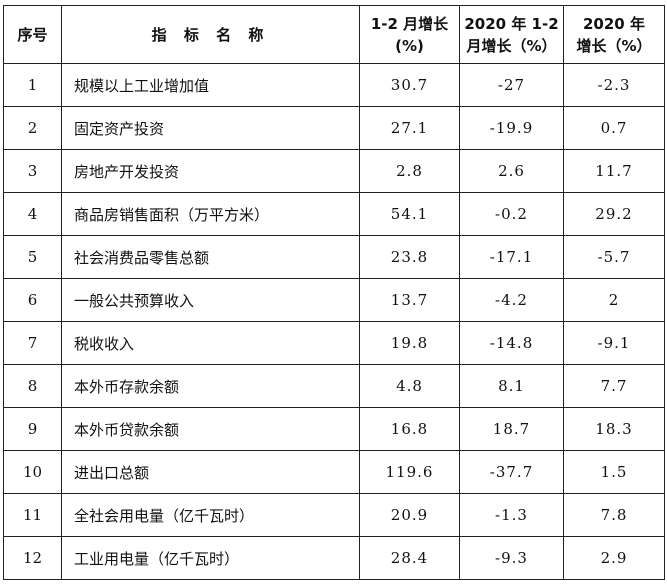 Image resolution: width=667 pixels, height=587 pixels. Describe the element at coordinates (614, 558) in the screenshot. I see `row-2020-growth: 2.9` at that location.